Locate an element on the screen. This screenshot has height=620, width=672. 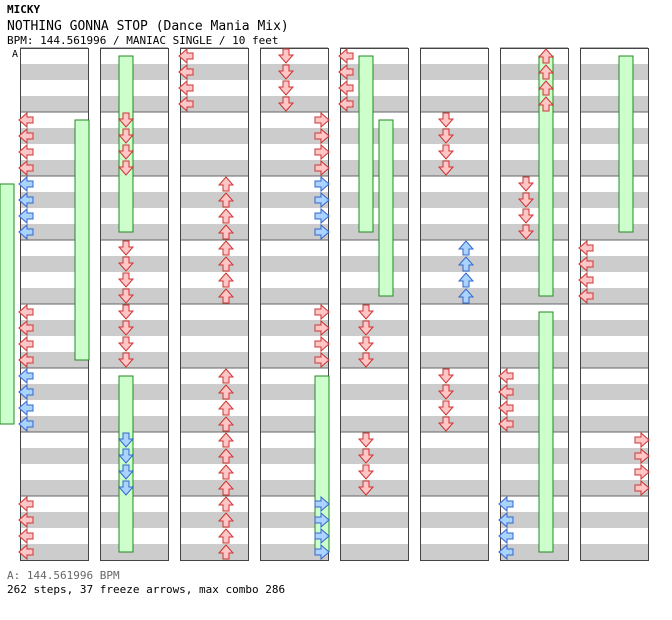
artist-name: MICKY is located at coordinates (24, 9).